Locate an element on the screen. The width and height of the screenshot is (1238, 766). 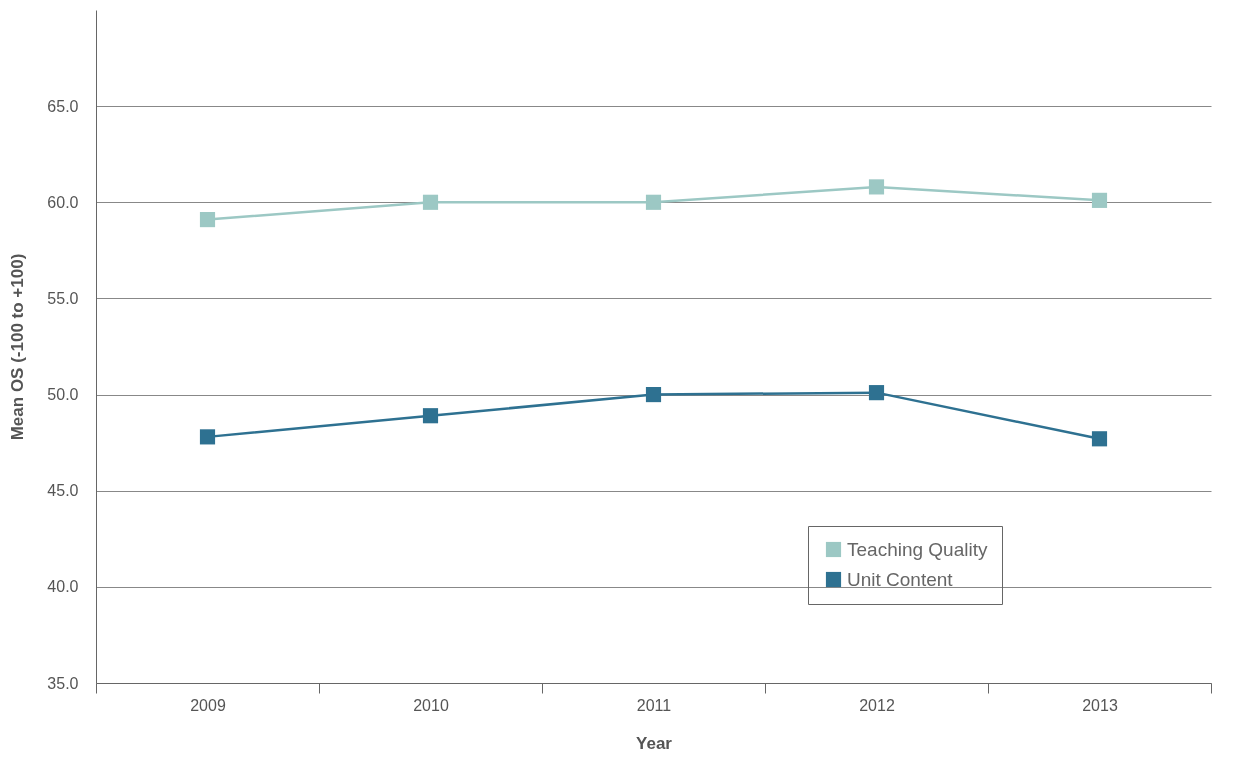
y-tick-label: 65.0 is located at coordinates (63, 106).